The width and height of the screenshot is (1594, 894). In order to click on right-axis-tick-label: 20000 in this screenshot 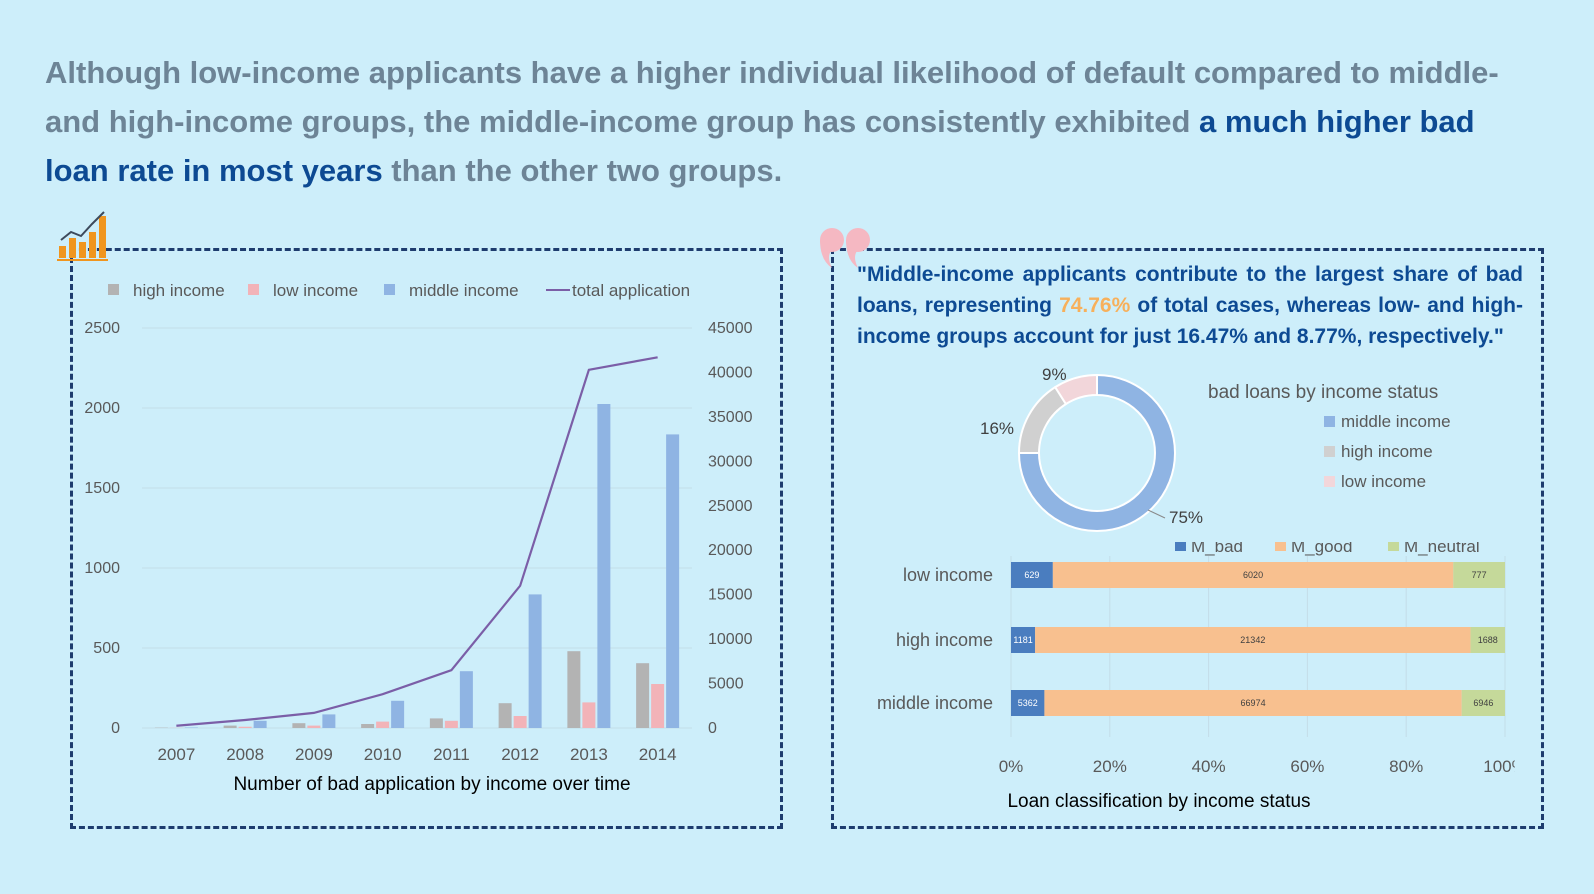, I will do `click(730, 550)`.